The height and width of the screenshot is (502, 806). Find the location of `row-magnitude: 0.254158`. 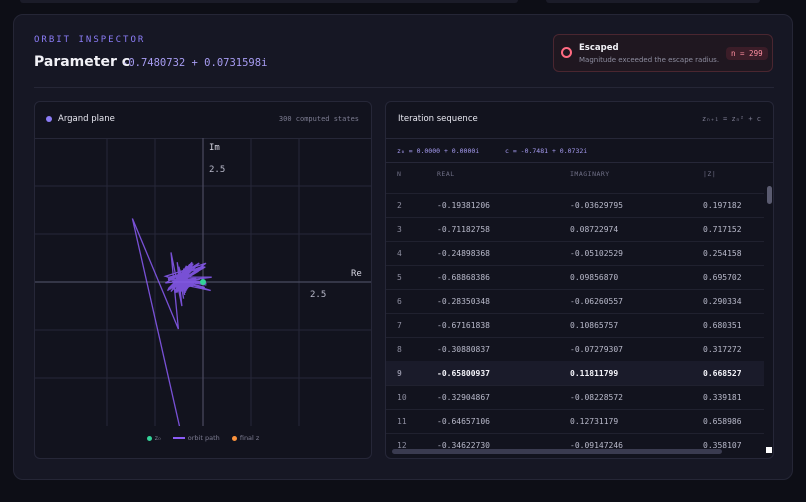

row-magnitude: 0.254158 is located at coordinates (722, 253).